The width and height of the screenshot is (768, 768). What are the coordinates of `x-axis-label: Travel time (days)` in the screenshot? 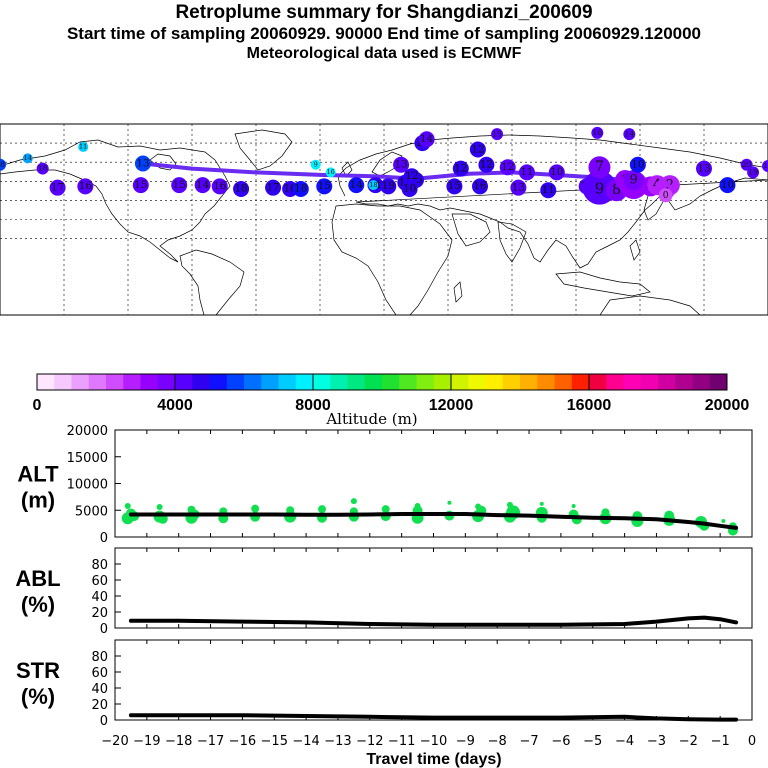 It's located at (433, 759).